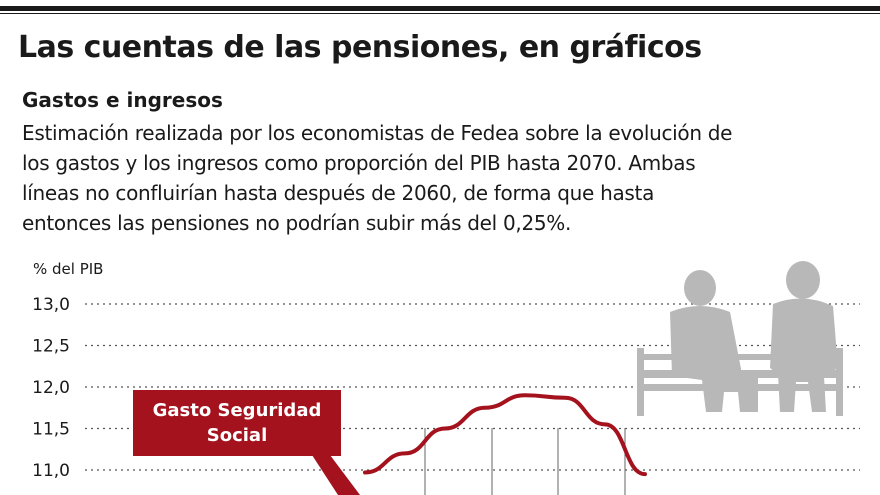 The width and height of the screenshot is (880, 495). Describe the element at coordinates (440, 13) in the screenshot. I see `header-rule-thin` at that location.